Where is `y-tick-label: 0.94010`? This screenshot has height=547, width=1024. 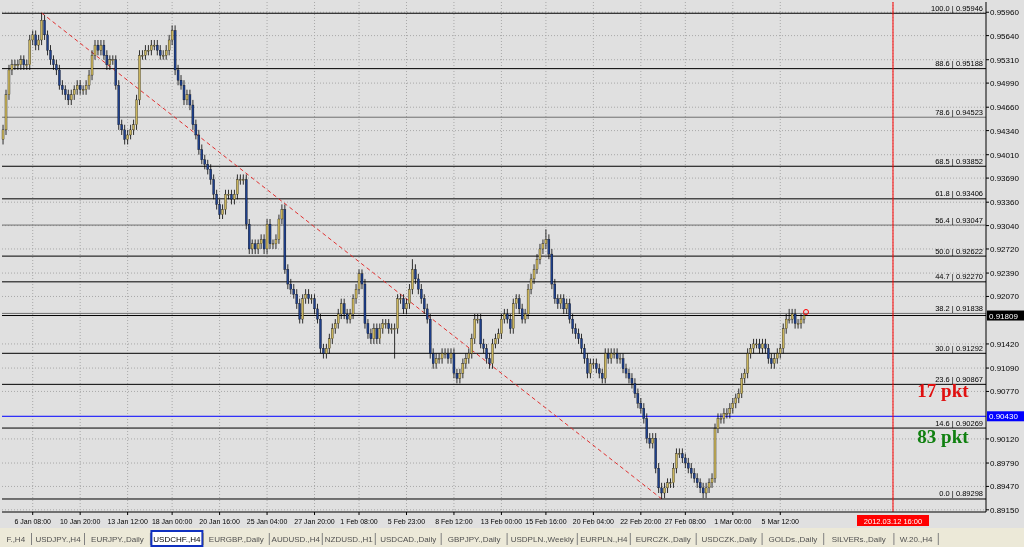 y-tick-label: 0.94010 is located at coordinates (1005, 155).